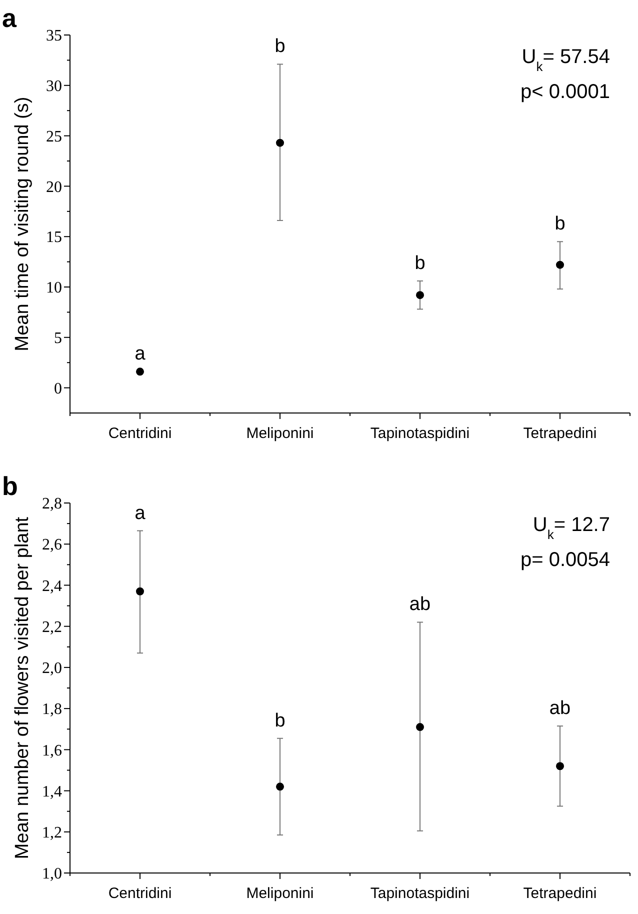 This screenshot has height=914, width=638. Describe the element at coordinates (10, 486) in the screenshot. I see `chart-title: b` at that location.